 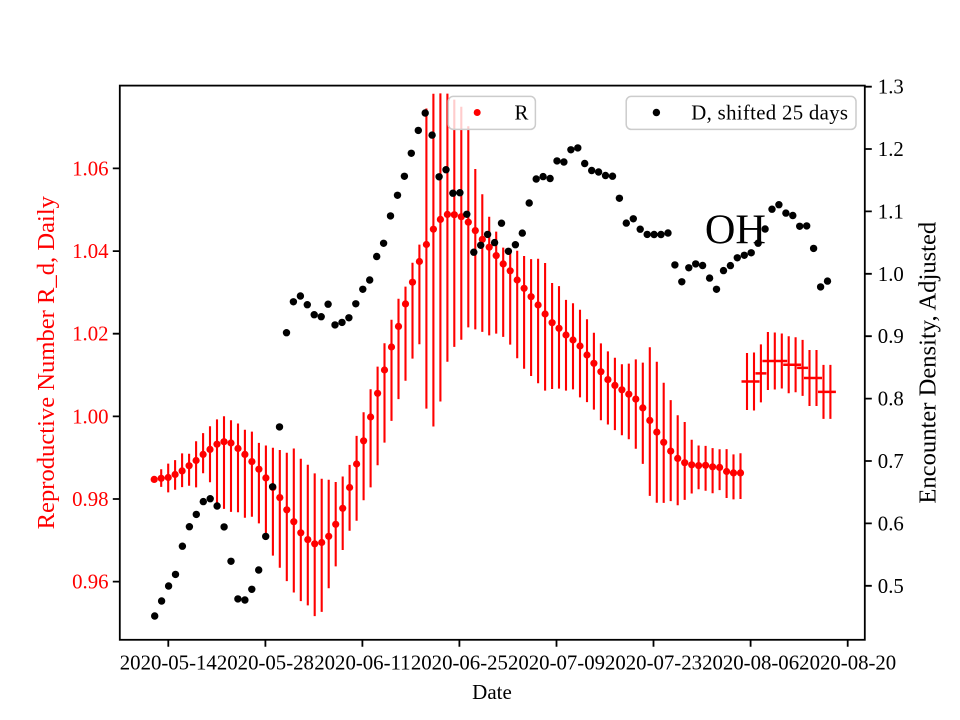 What do you see at coordinates (735, 229) in the screenshot?
I see `svg-text: OH` at bounding box center [735, 229].